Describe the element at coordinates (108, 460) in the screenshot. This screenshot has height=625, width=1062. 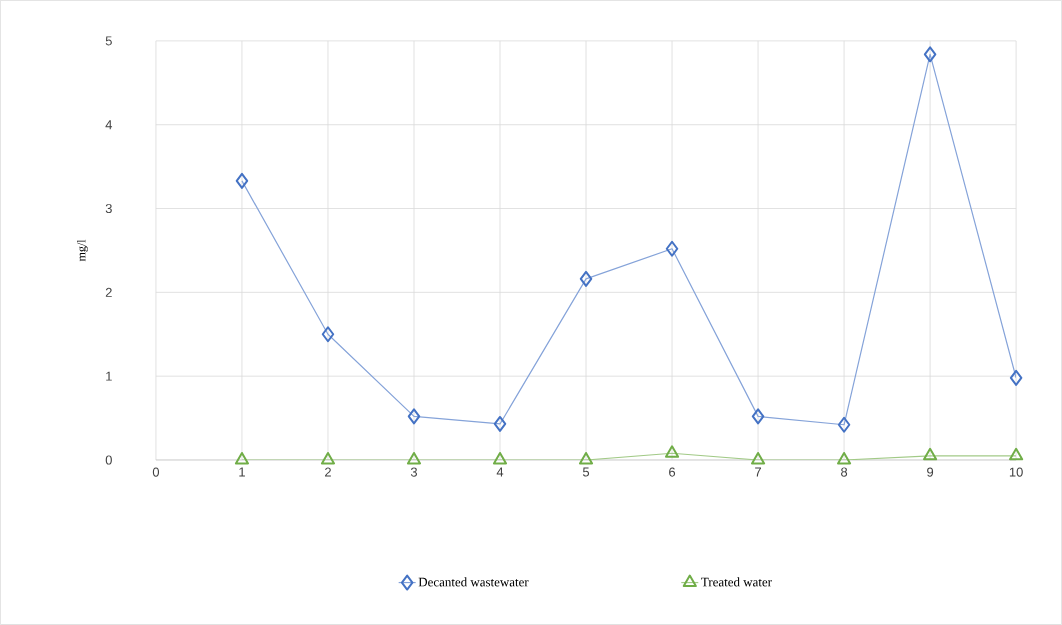
I see `y-tick-label: 0` at that location.